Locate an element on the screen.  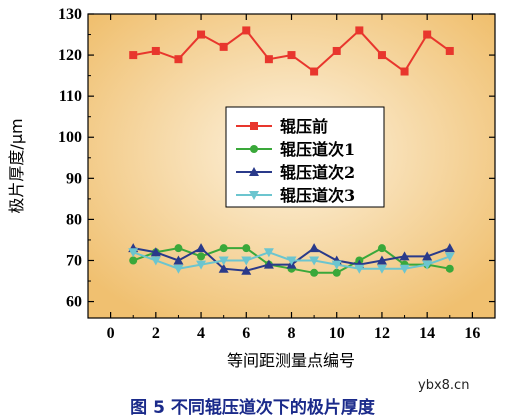
y-tick-label: 110 is located at coordinates (70, 96).